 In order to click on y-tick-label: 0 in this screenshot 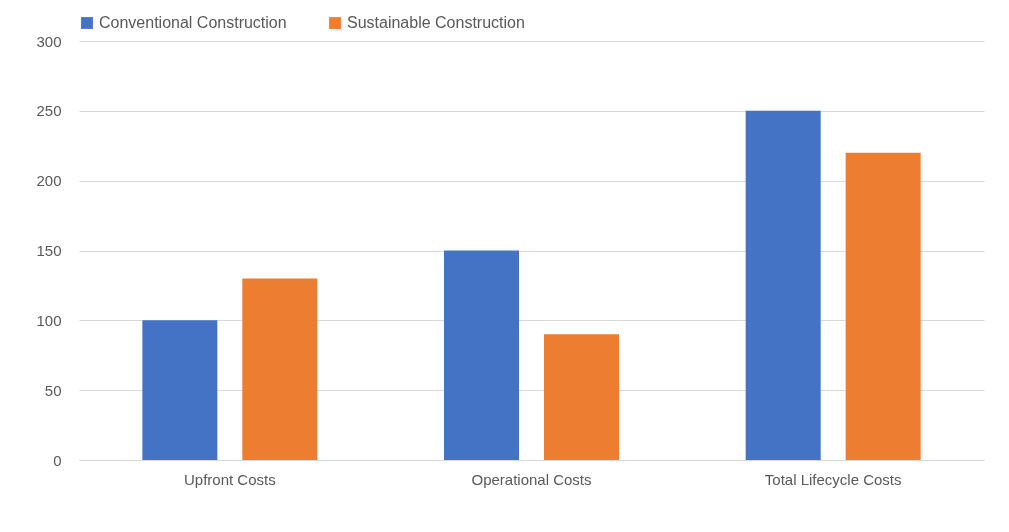, I will do `click(57, 460)`.